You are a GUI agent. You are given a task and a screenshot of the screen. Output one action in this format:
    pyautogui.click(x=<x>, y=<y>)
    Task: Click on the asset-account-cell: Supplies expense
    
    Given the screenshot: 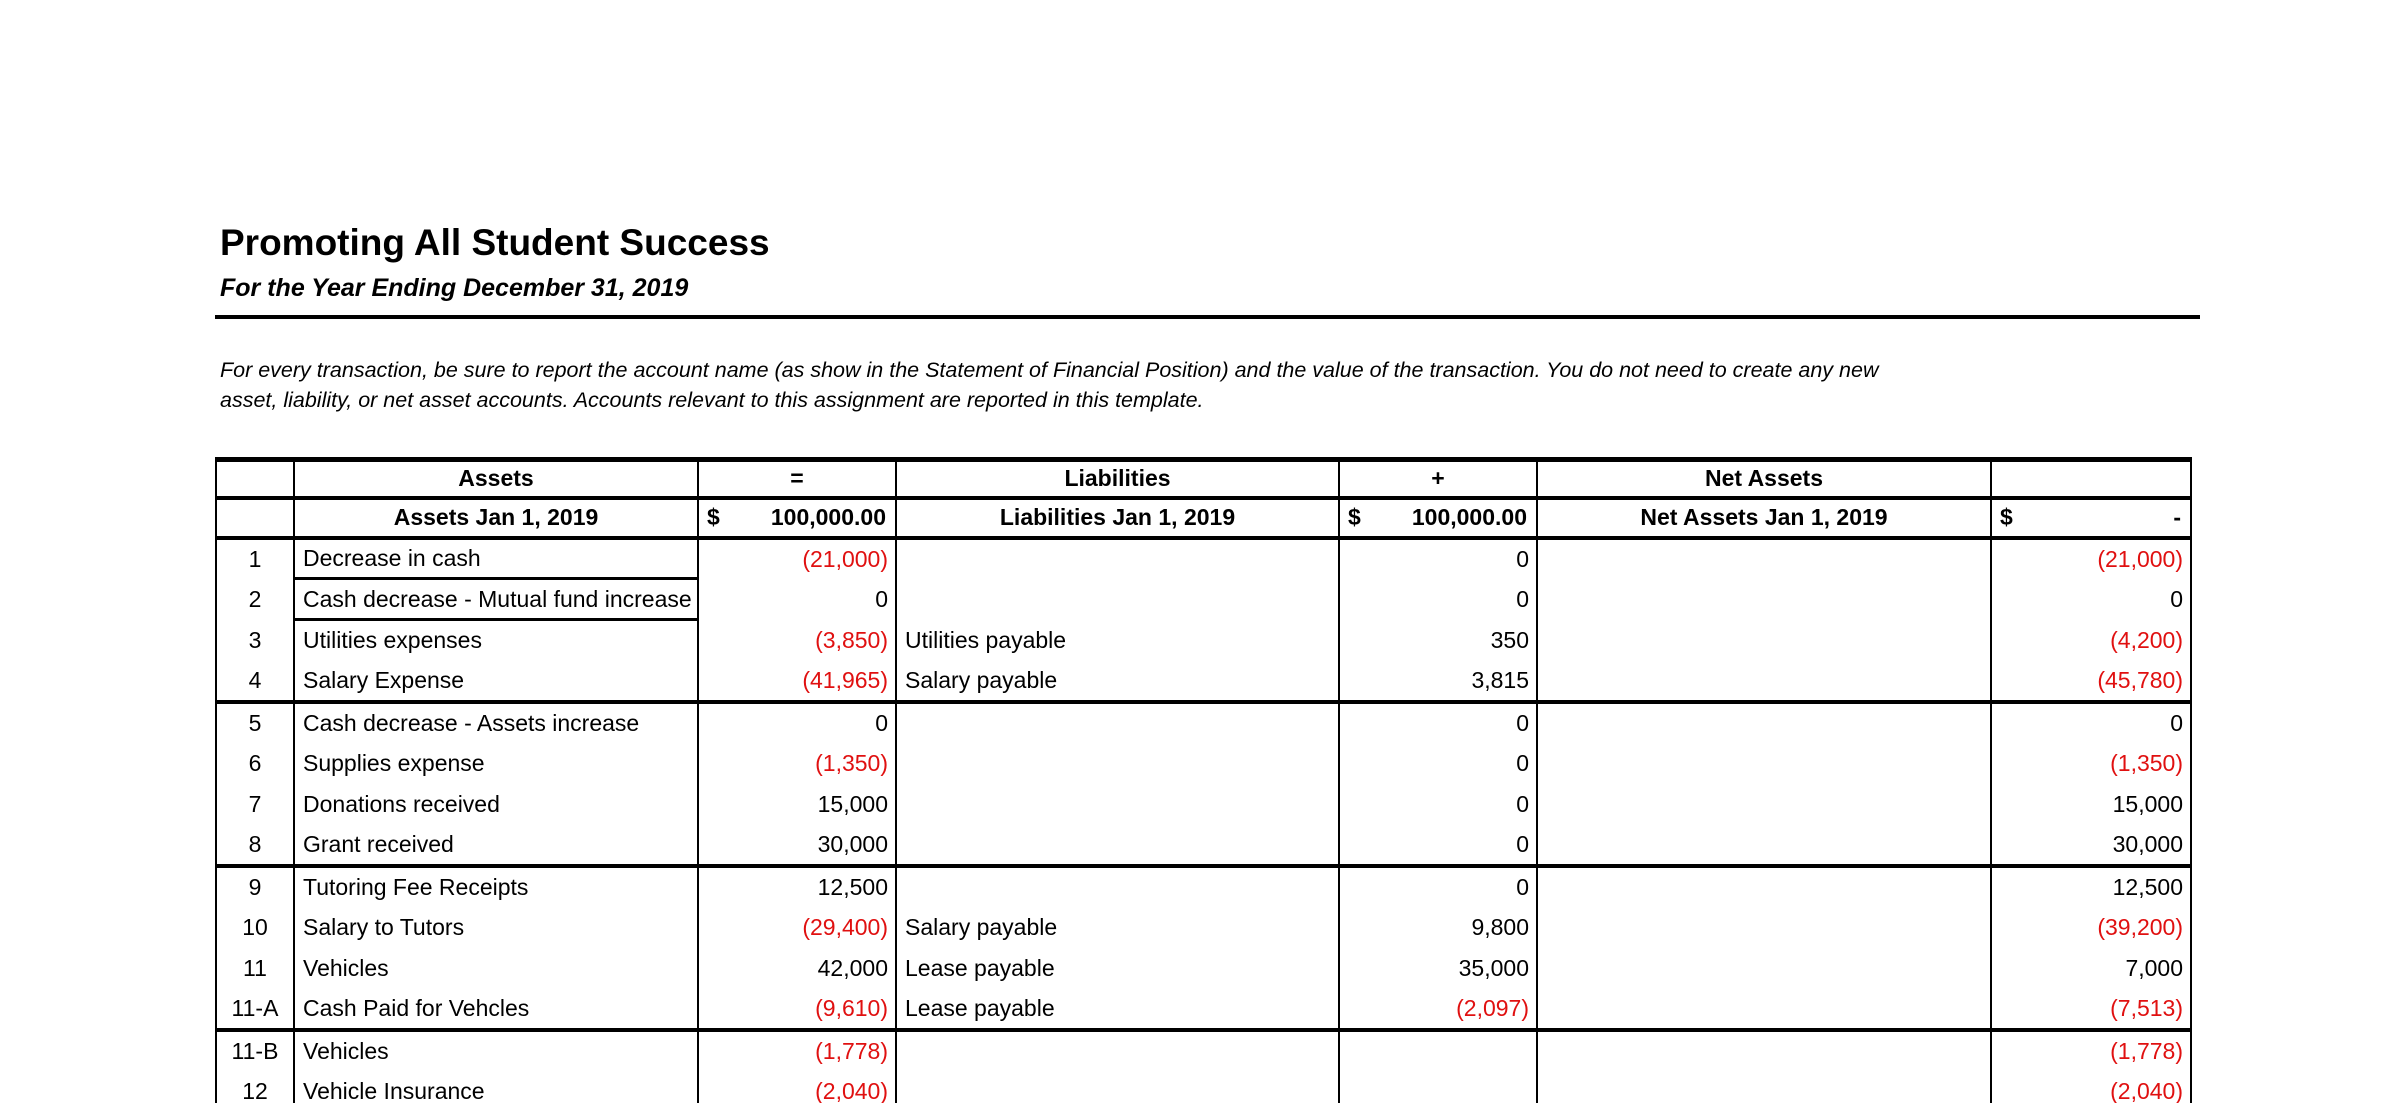 What is the action you would take?
    pyautogui.click(x=496, y=763)
    